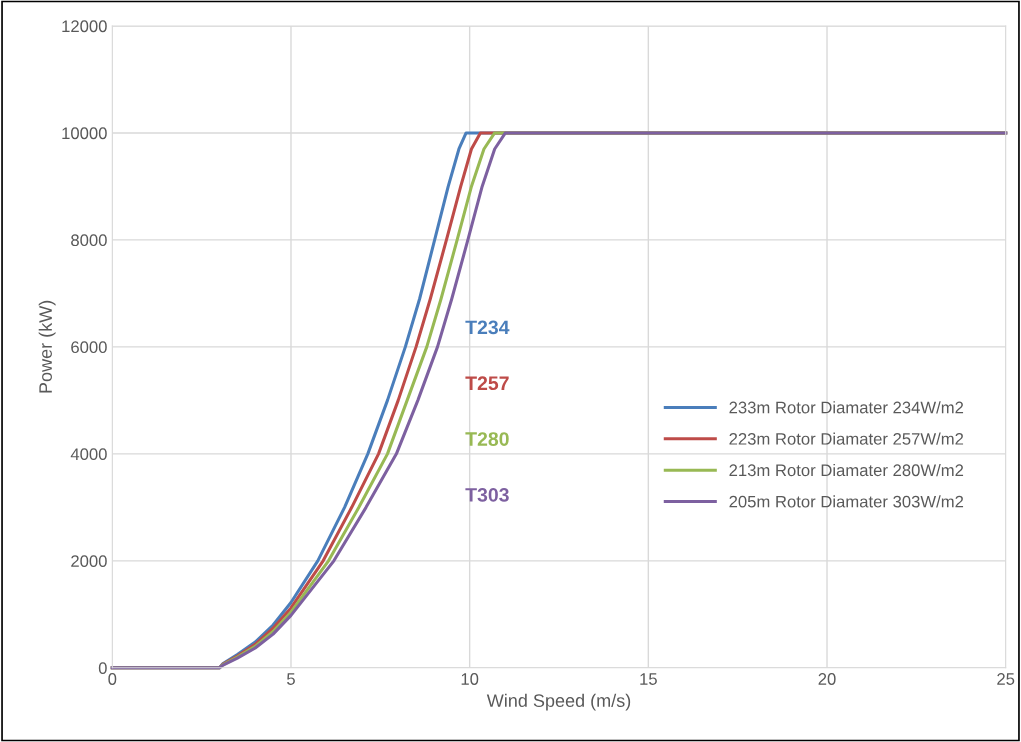  What do you see at coordinates (112, 679) in the screenshot?
I see `x-tick-label: 0` at bounding box center [112, 679].